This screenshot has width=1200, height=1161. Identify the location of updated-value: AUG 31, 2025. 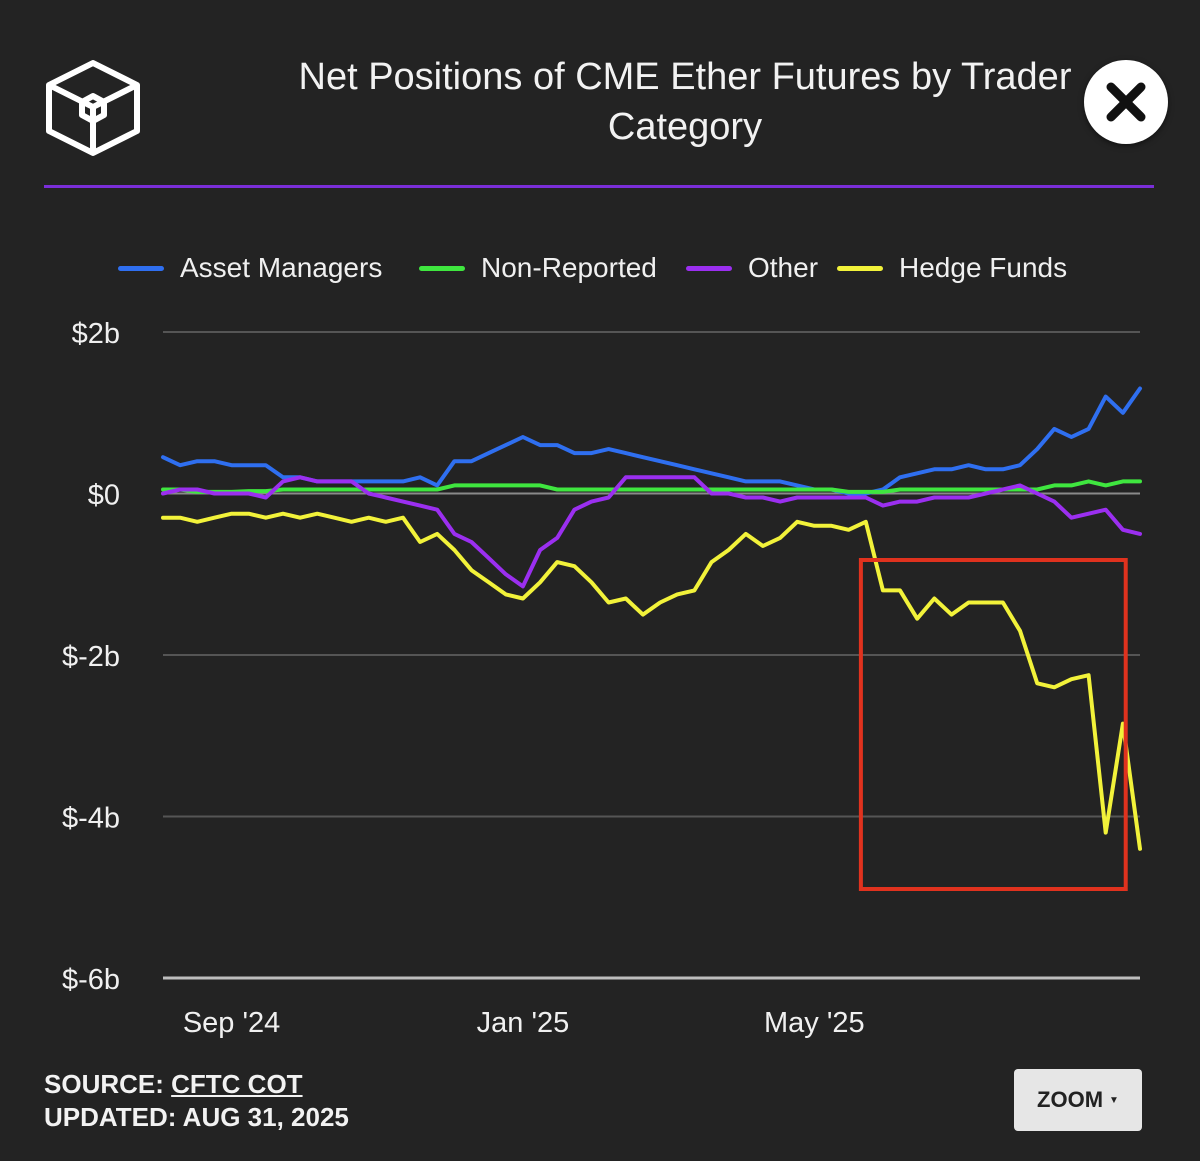
(265, 1117).